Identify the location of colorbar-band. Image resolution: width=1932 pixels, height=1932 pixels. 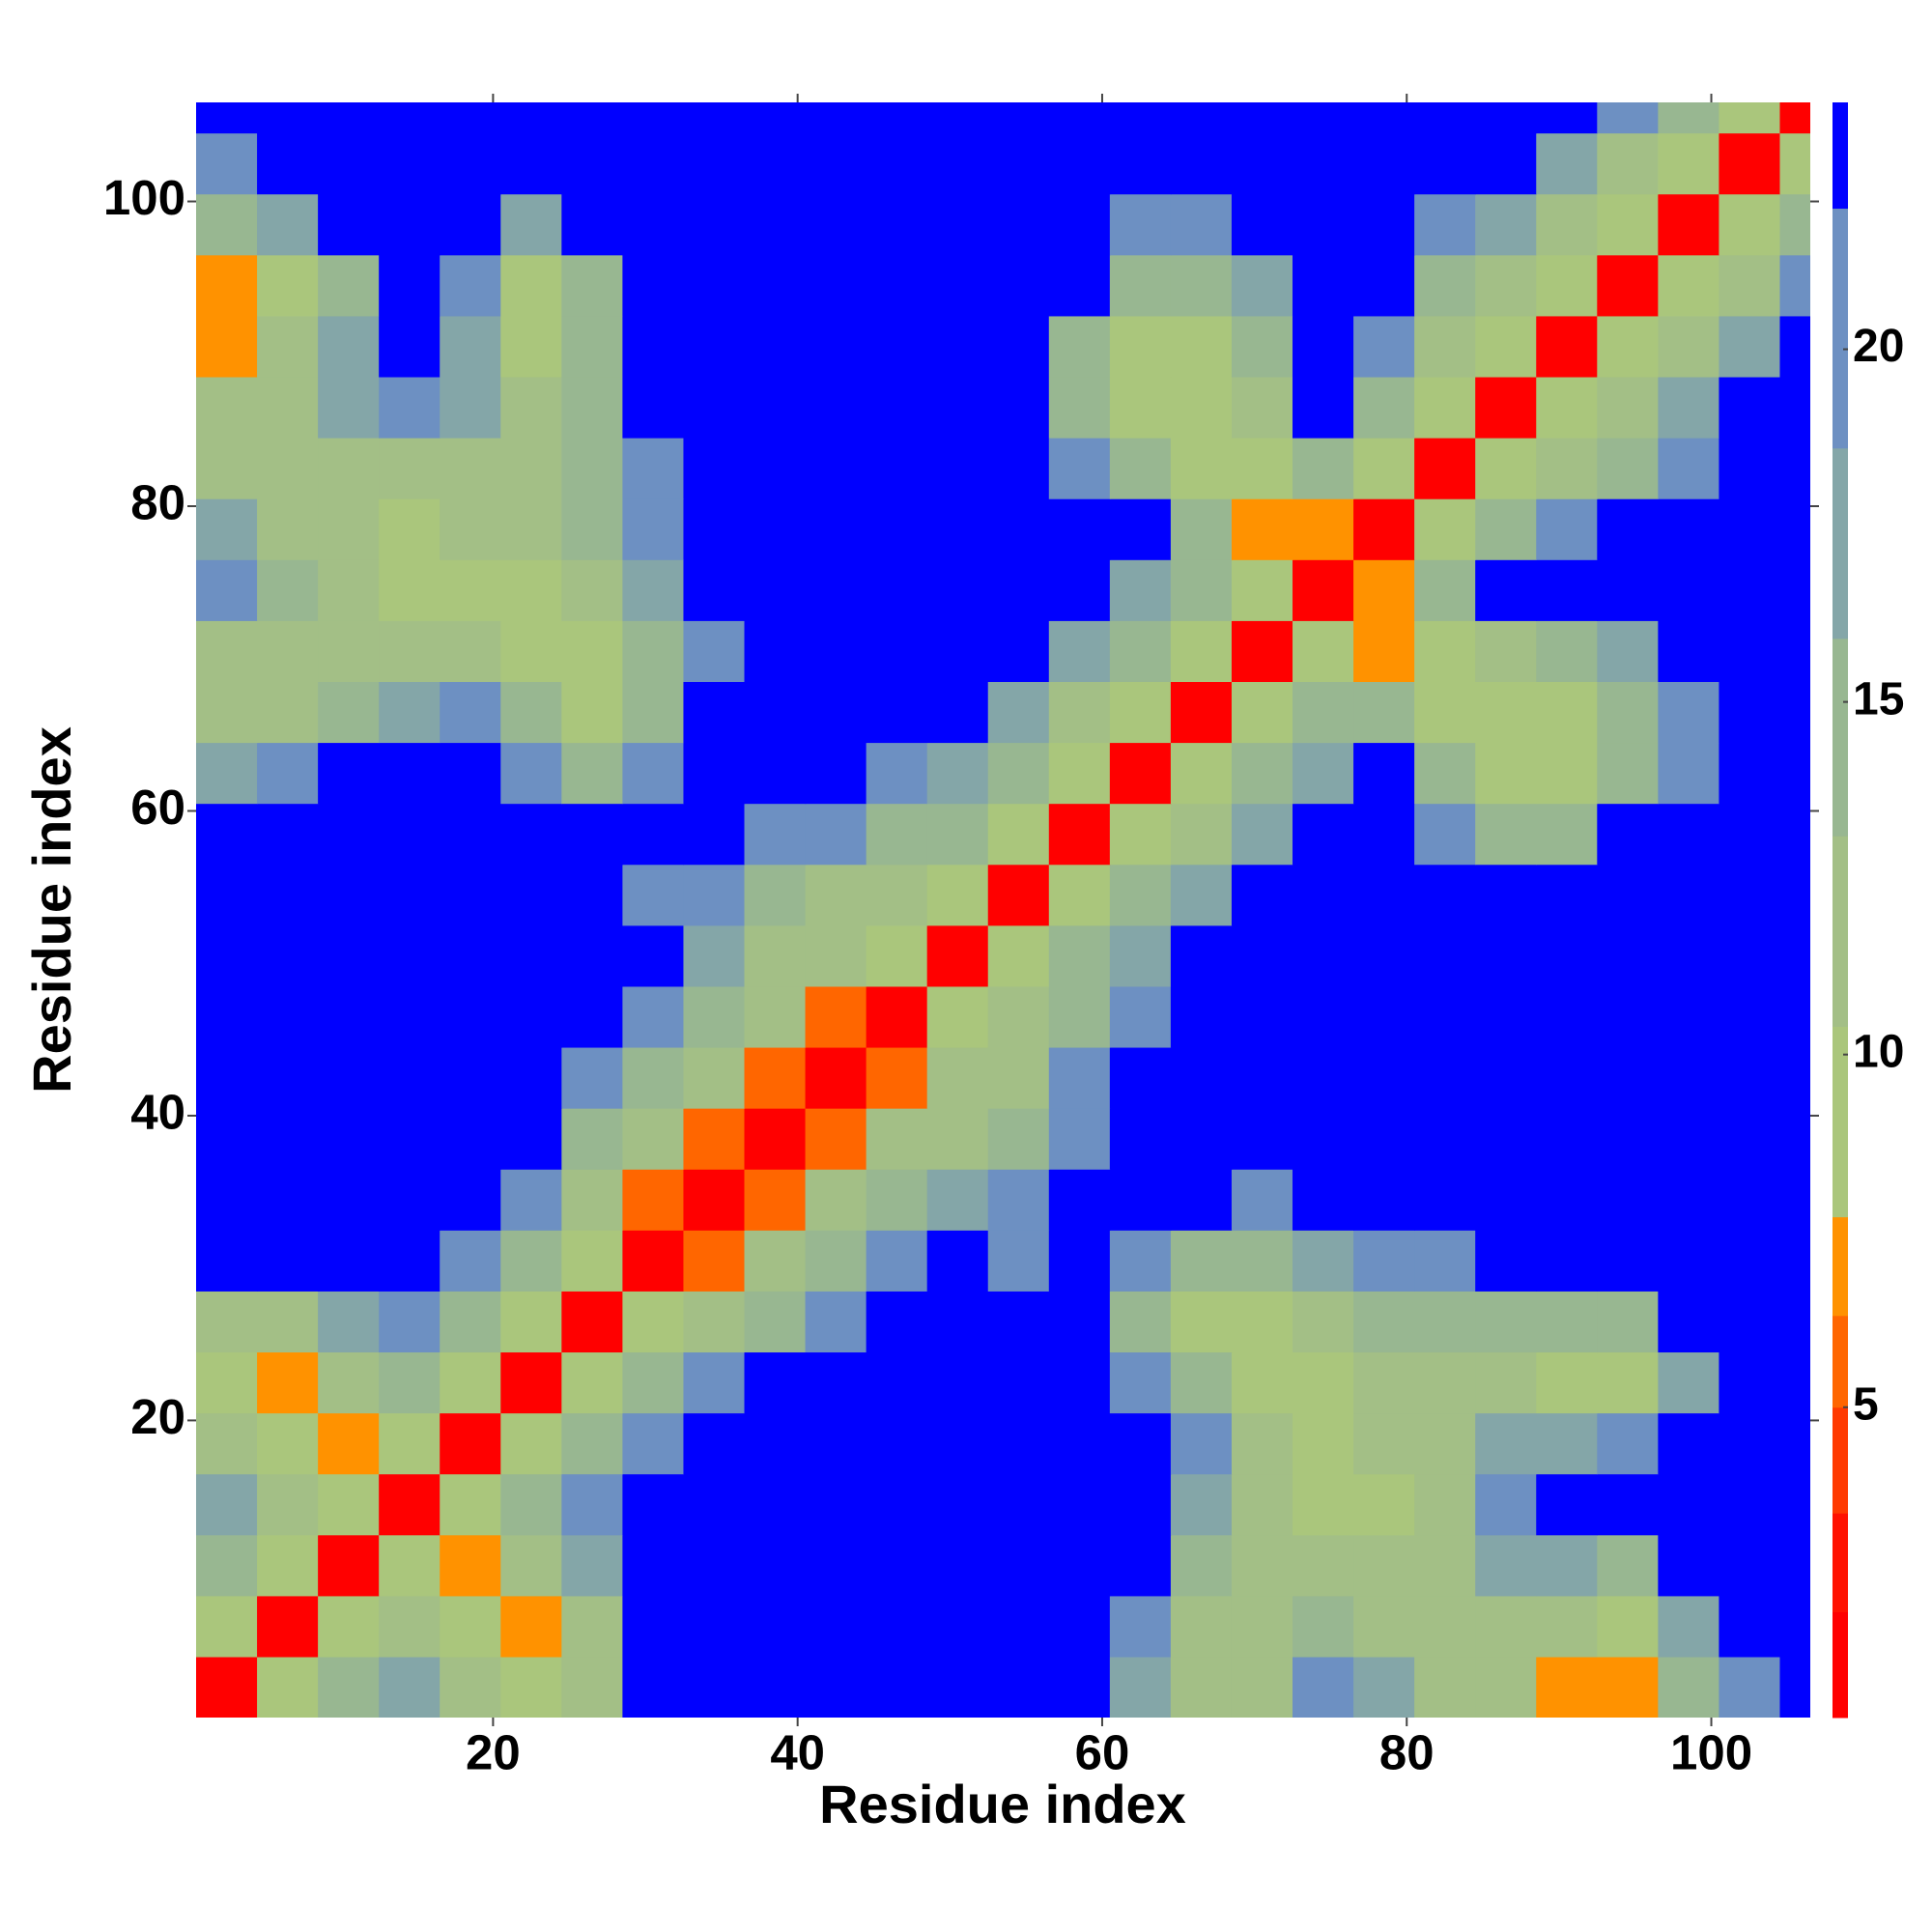
(1840, 543).